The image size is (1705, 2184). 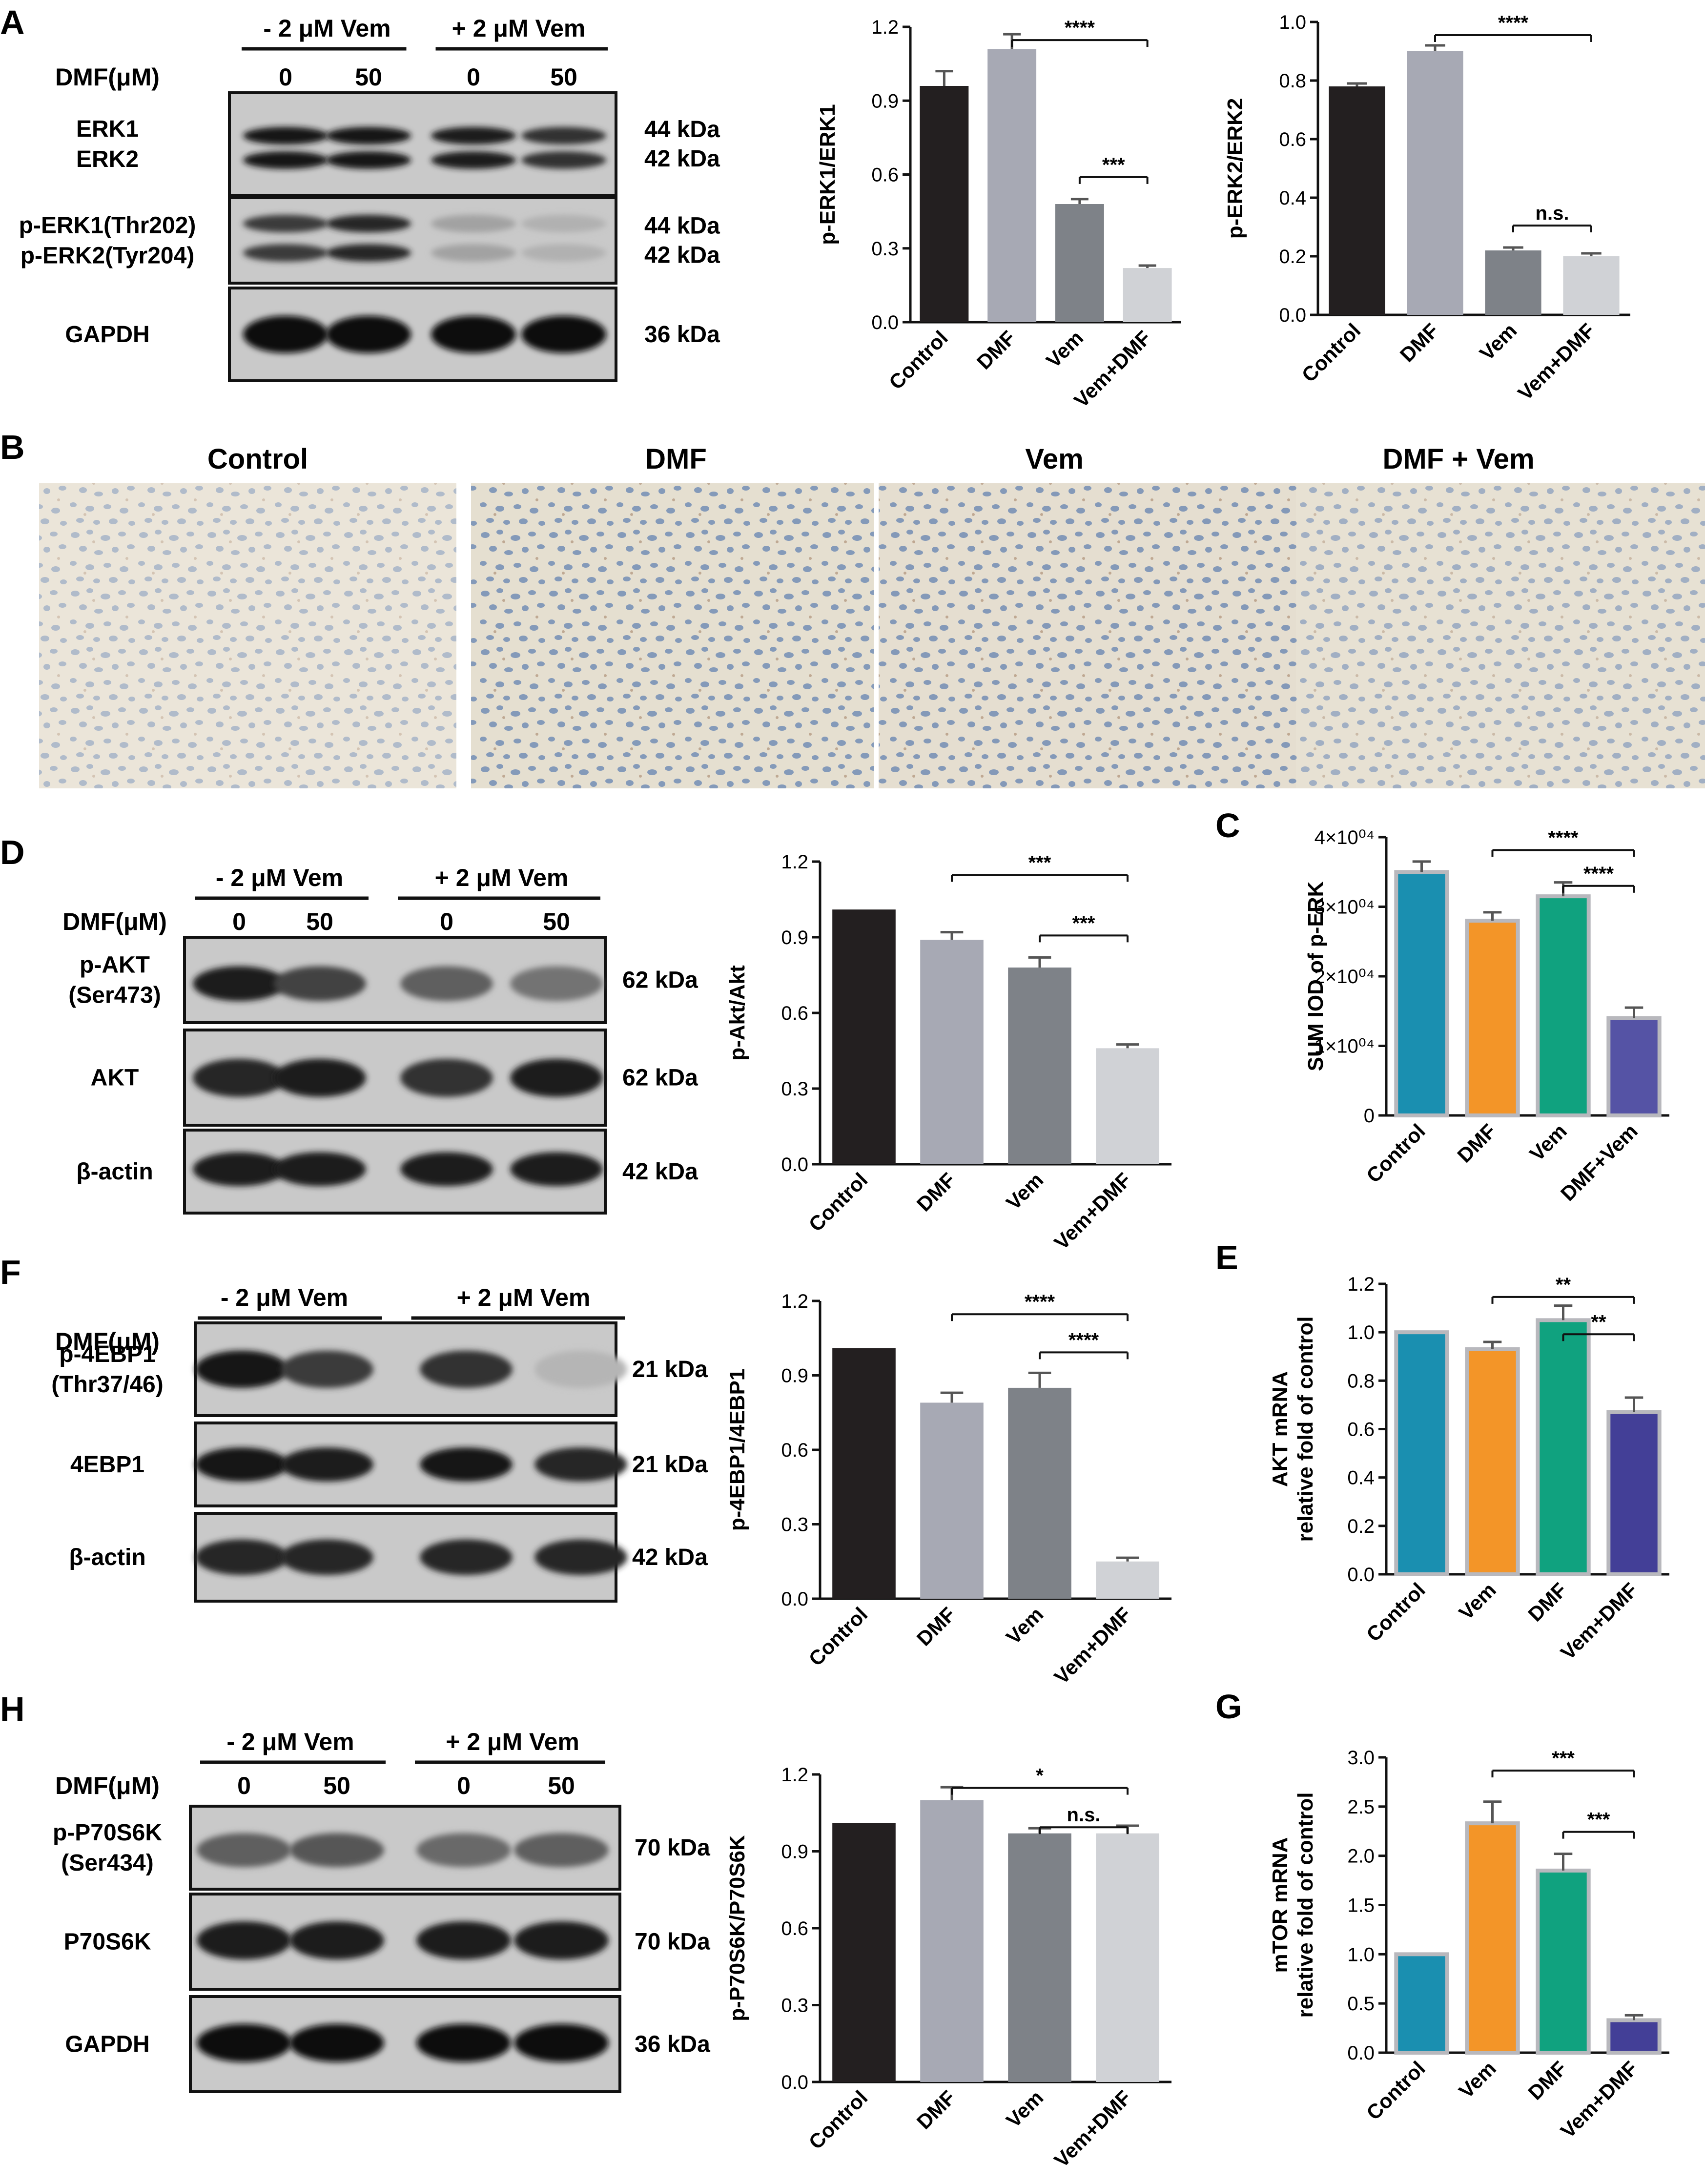 What do you see at coordinates (885, 249) in the screenshot?
I see `y-tick-label: 0.3` at bounding box center [885, 249].